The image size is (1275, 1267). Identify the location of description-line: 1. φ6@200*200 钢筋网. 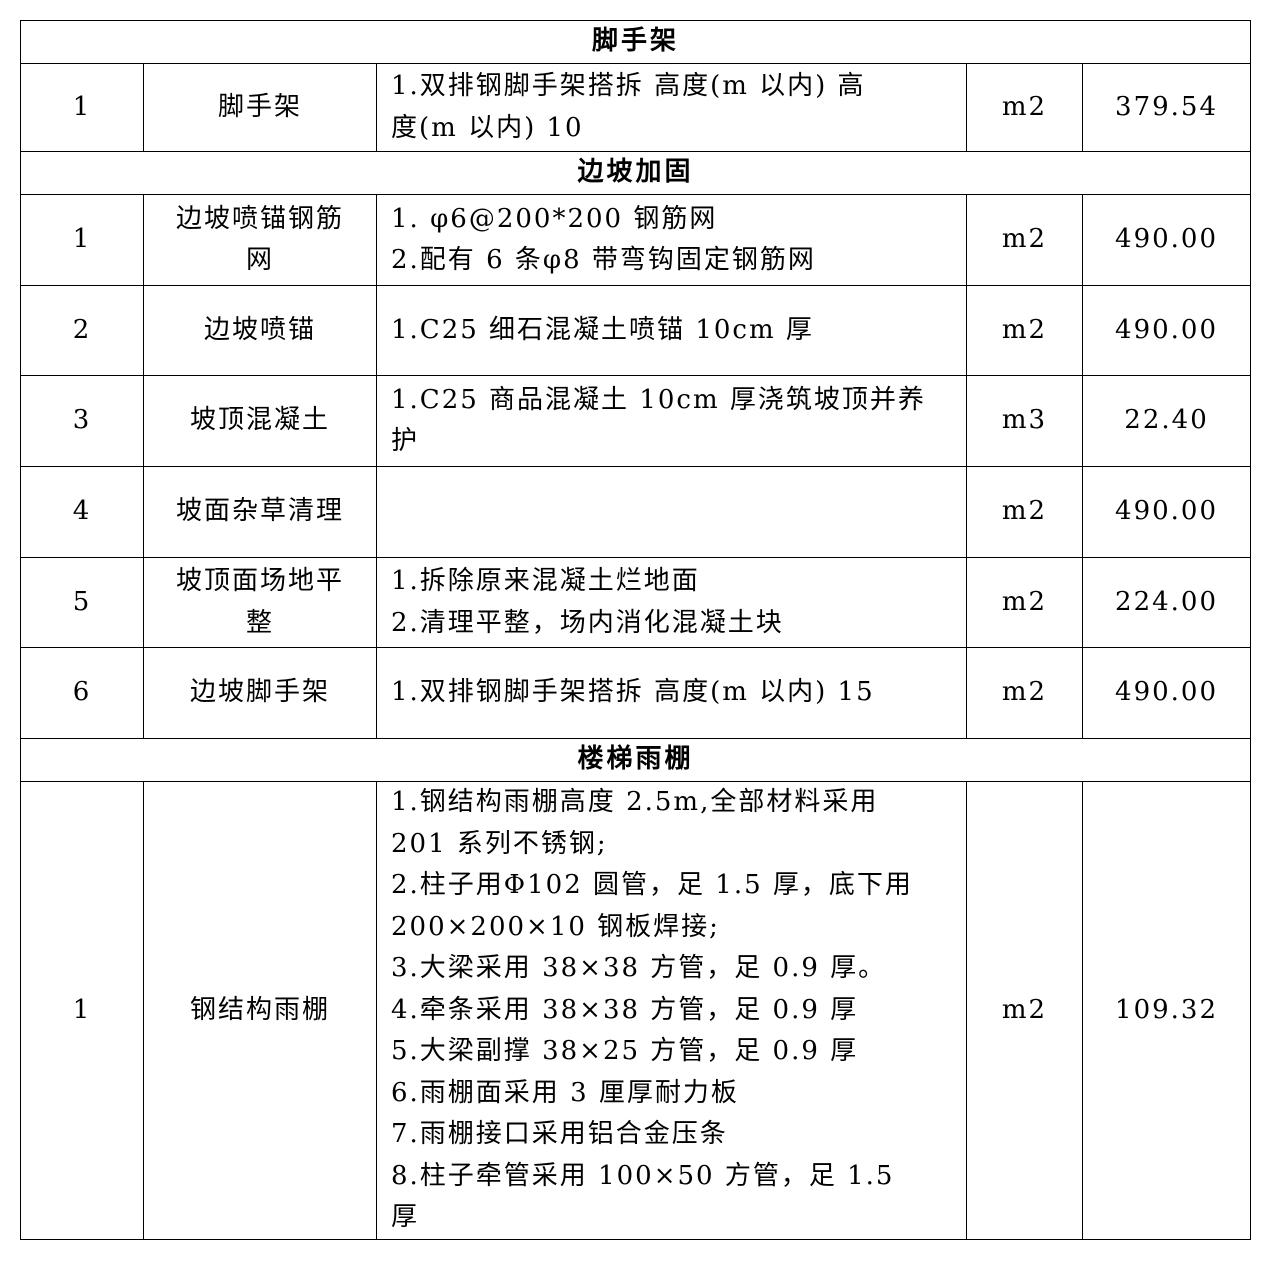
(554, 218).